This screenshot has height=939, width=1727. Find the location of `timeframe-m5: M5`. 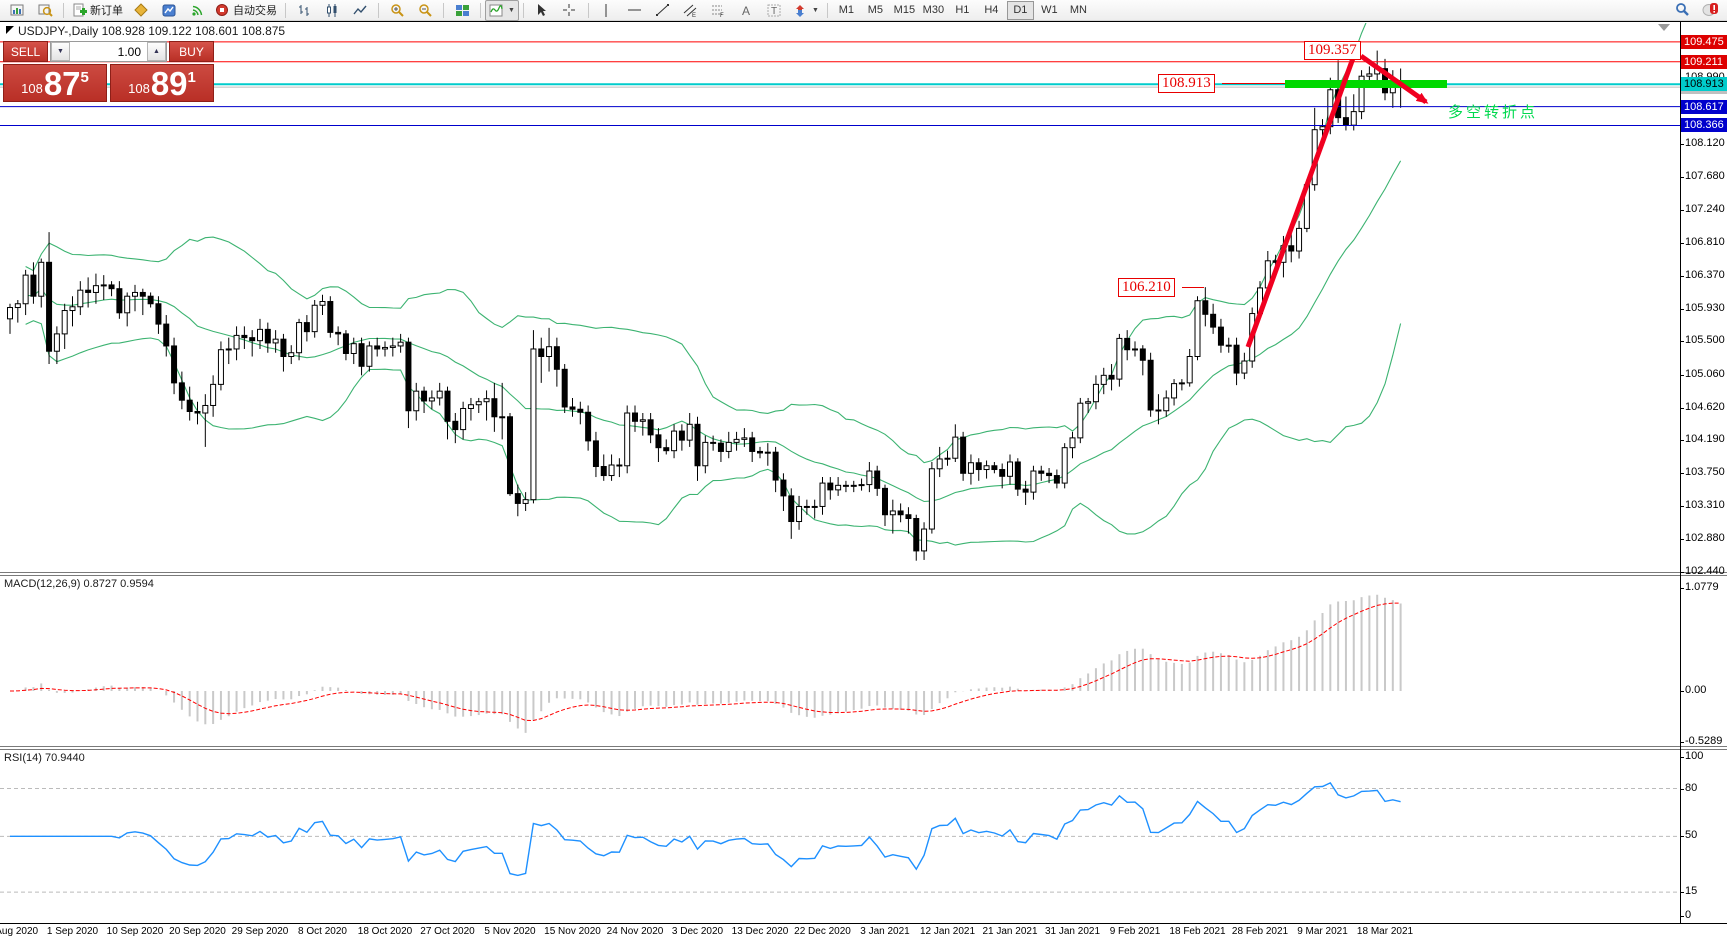

timeframe-m5: M5 is located at coordinates (875, 10).